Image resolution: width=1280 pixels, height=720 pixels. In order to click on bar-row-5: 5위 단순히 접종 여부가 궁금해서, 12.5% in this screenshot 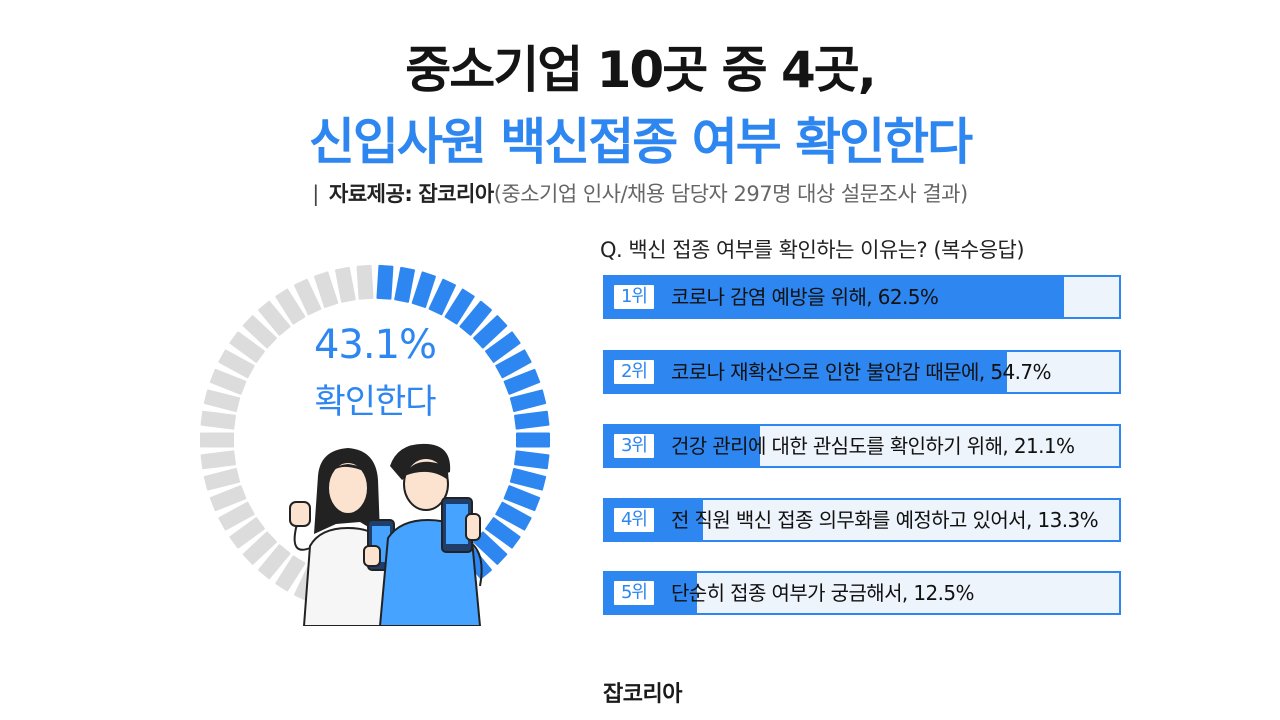, I will do `click(862, 593)`.